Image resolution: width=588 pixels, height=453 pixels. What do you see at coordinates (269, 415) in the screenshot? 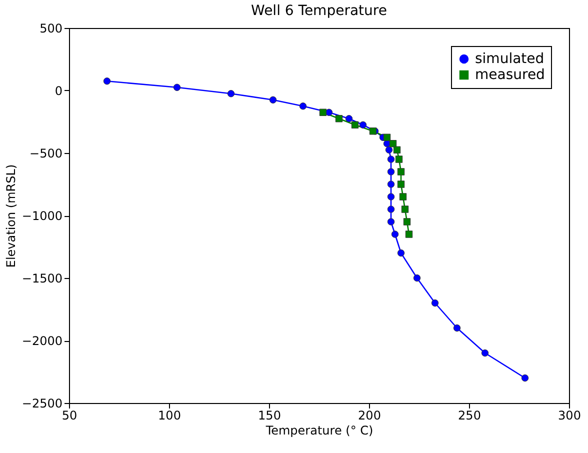
I see `x-tick-label: 150` at bounding box center [269, 415].